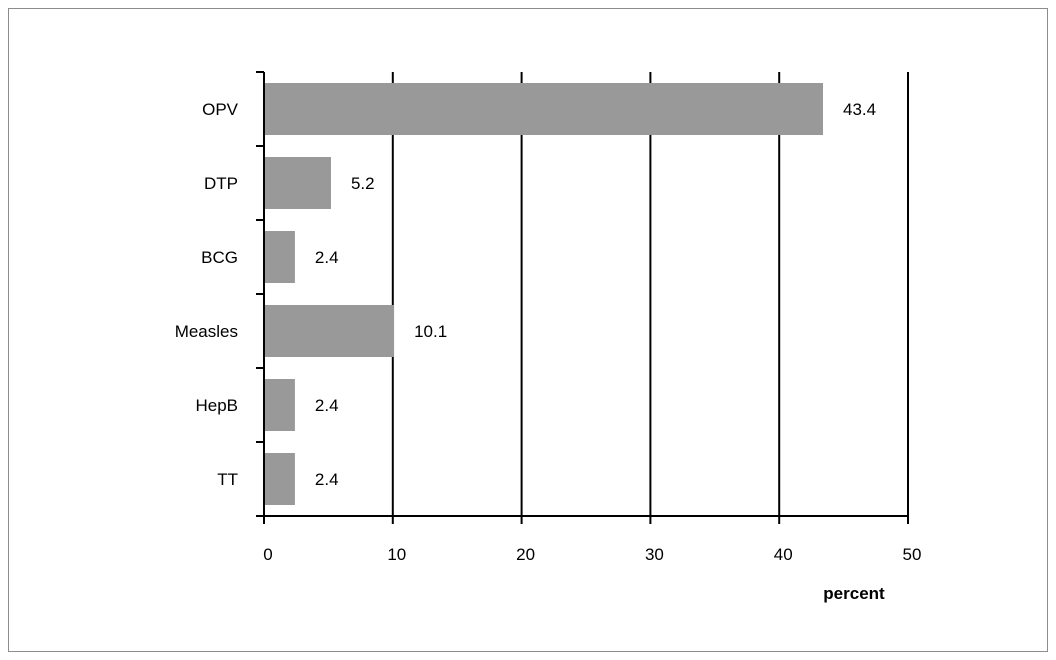 This screenshot has width=1056, height=660. What do you see at coordinates (221, 183) in the screenshot?
I see `category-label: DTP` at bounding box center [221, 183].